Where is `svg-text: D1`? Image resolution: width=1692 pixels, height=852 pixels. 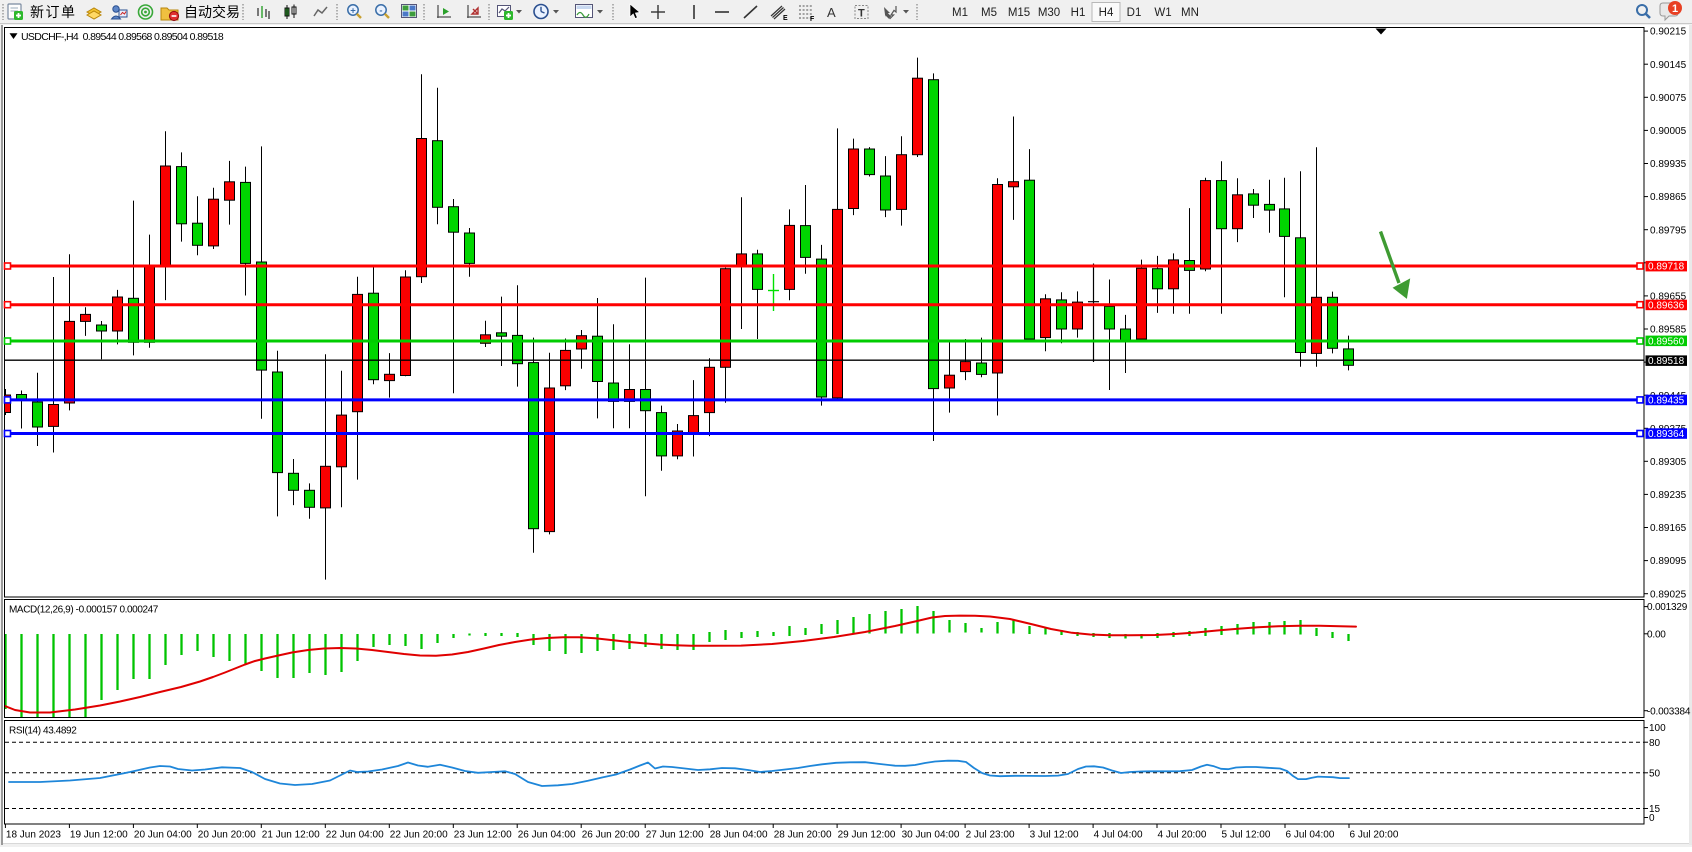 svg-text: D1 is located at coordinates (1134, 13).